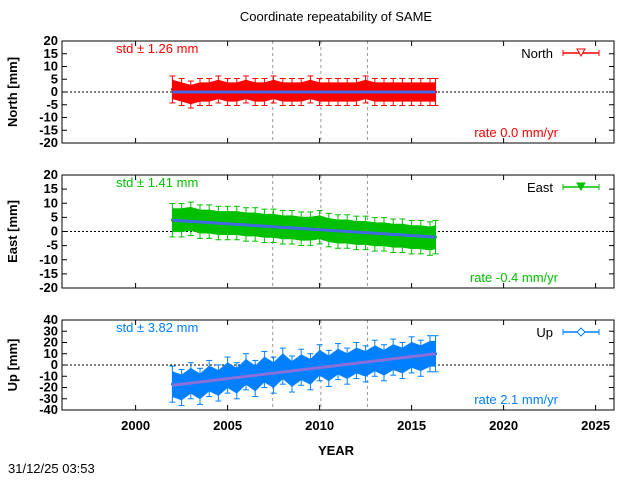  Describe the element at coordinates (563, 187) in the screenshot. I see `legend: East` at that location.